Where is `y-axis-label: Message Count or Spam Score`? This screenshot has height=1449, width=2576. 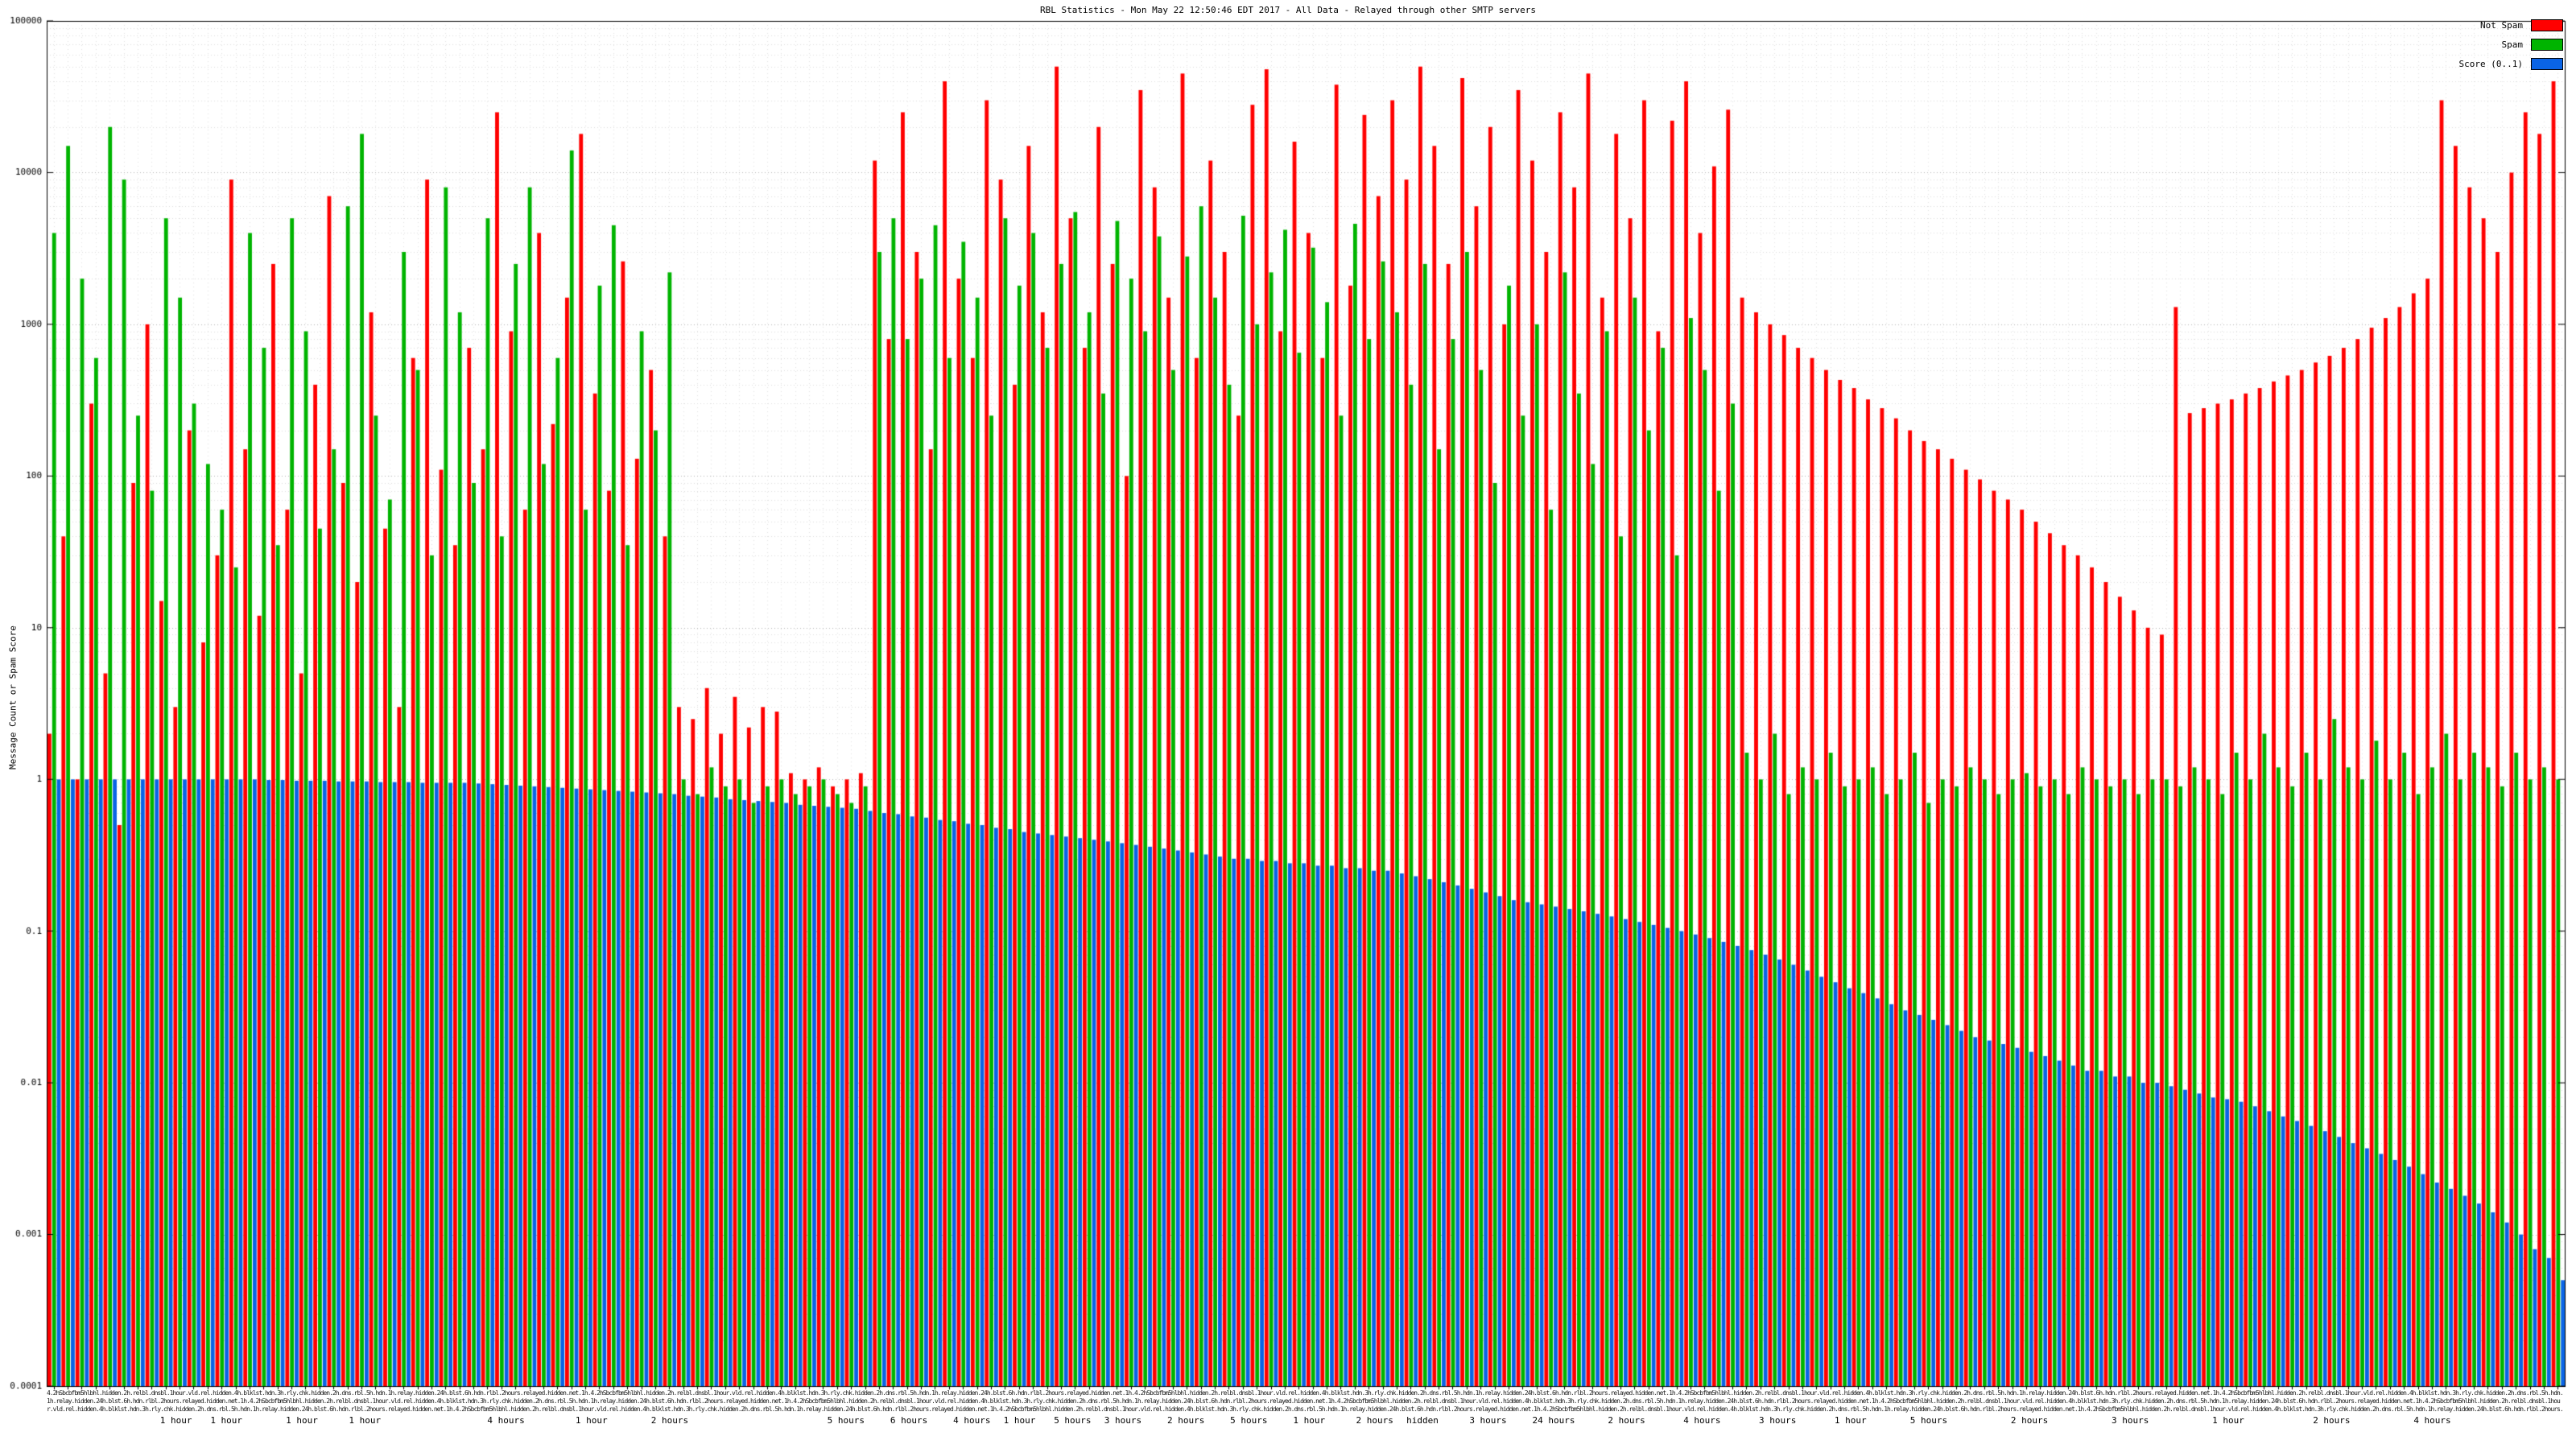
y-axis-label: Message Count or Spam Score is located at coordinates (13, 697).